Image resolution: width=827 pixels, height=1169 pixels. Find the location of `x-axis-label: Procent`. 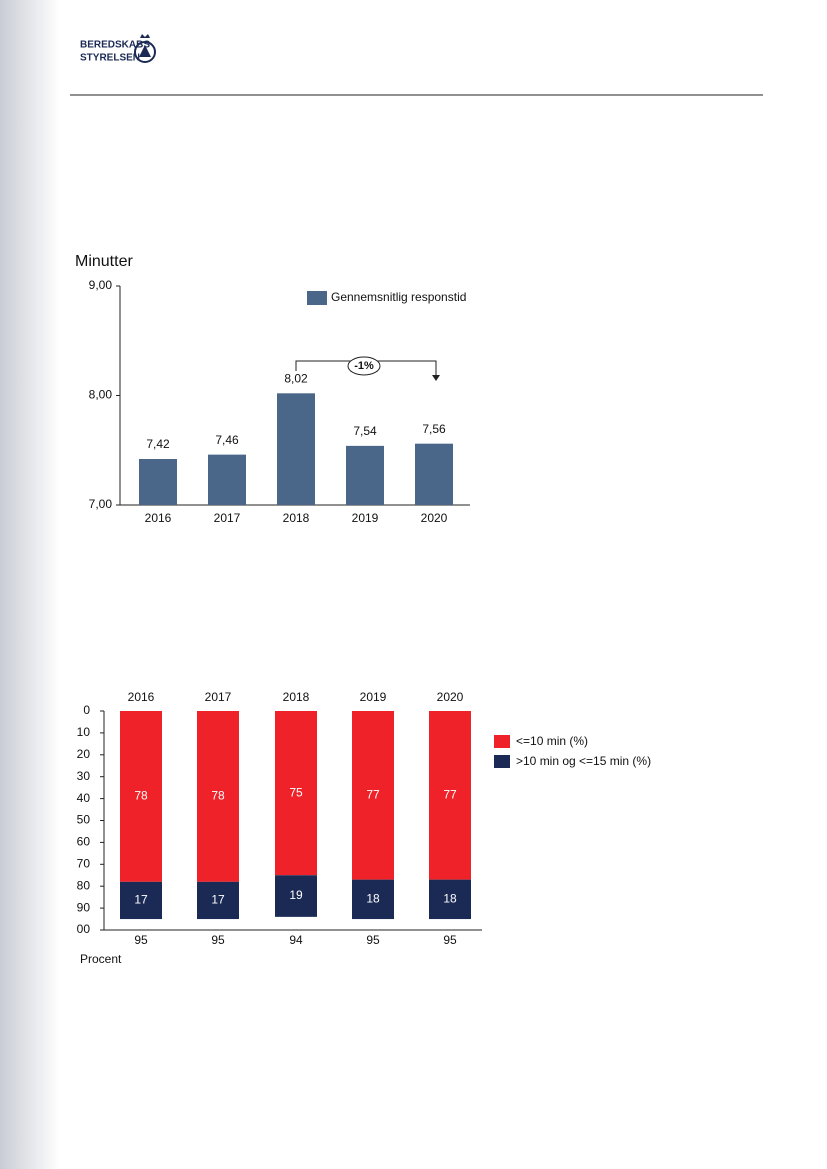

x-axis-label: Procent is located at coordinates (101, 959).